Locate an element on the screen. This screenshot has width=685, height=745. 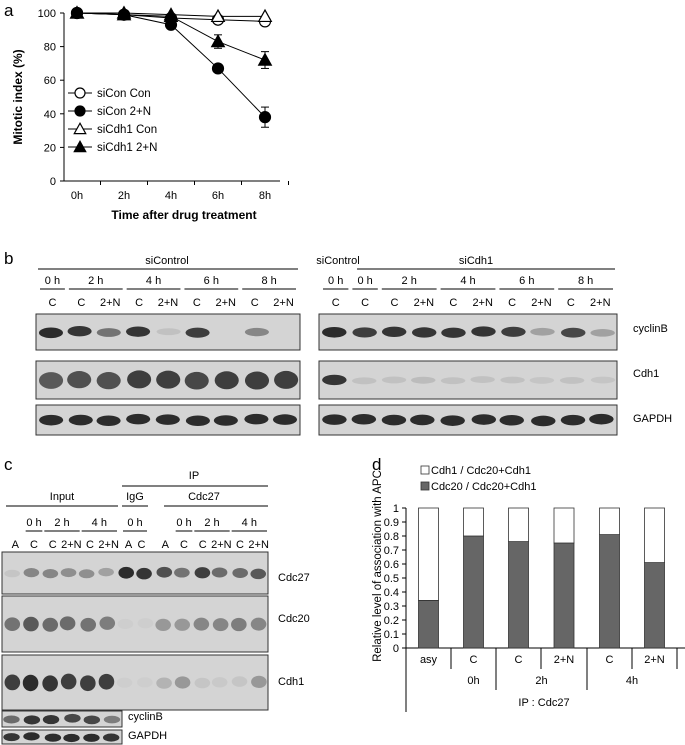
legend: siCon Con siCon 2+N siCdh1 Con siCdh1 2+N is located at coordinates (112, 120).